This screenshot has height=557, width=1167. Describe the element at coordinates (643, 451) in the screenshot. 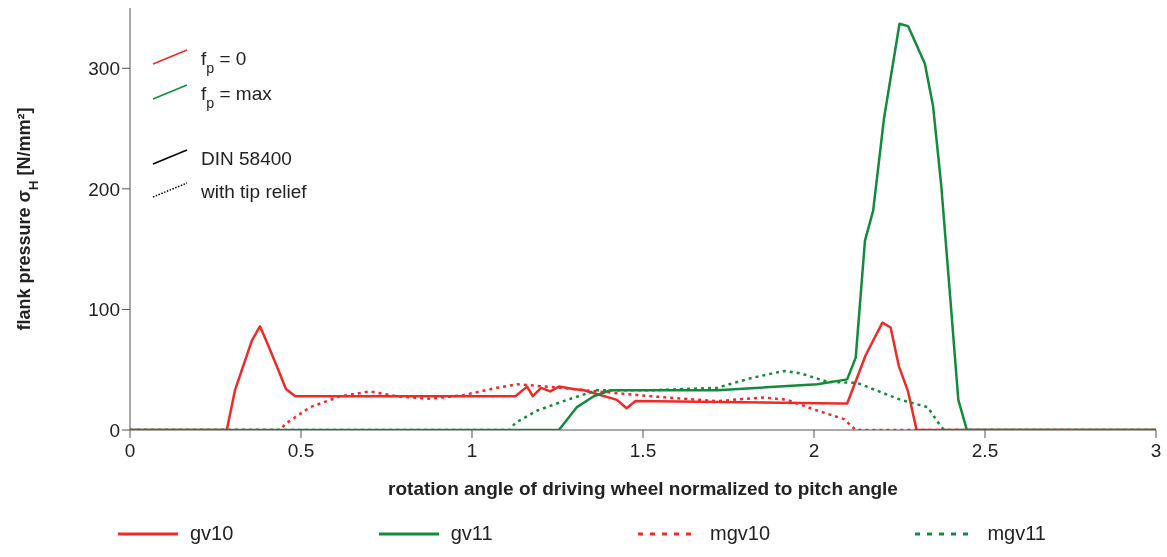

I see `x-tick-label: 1.5` at that location.